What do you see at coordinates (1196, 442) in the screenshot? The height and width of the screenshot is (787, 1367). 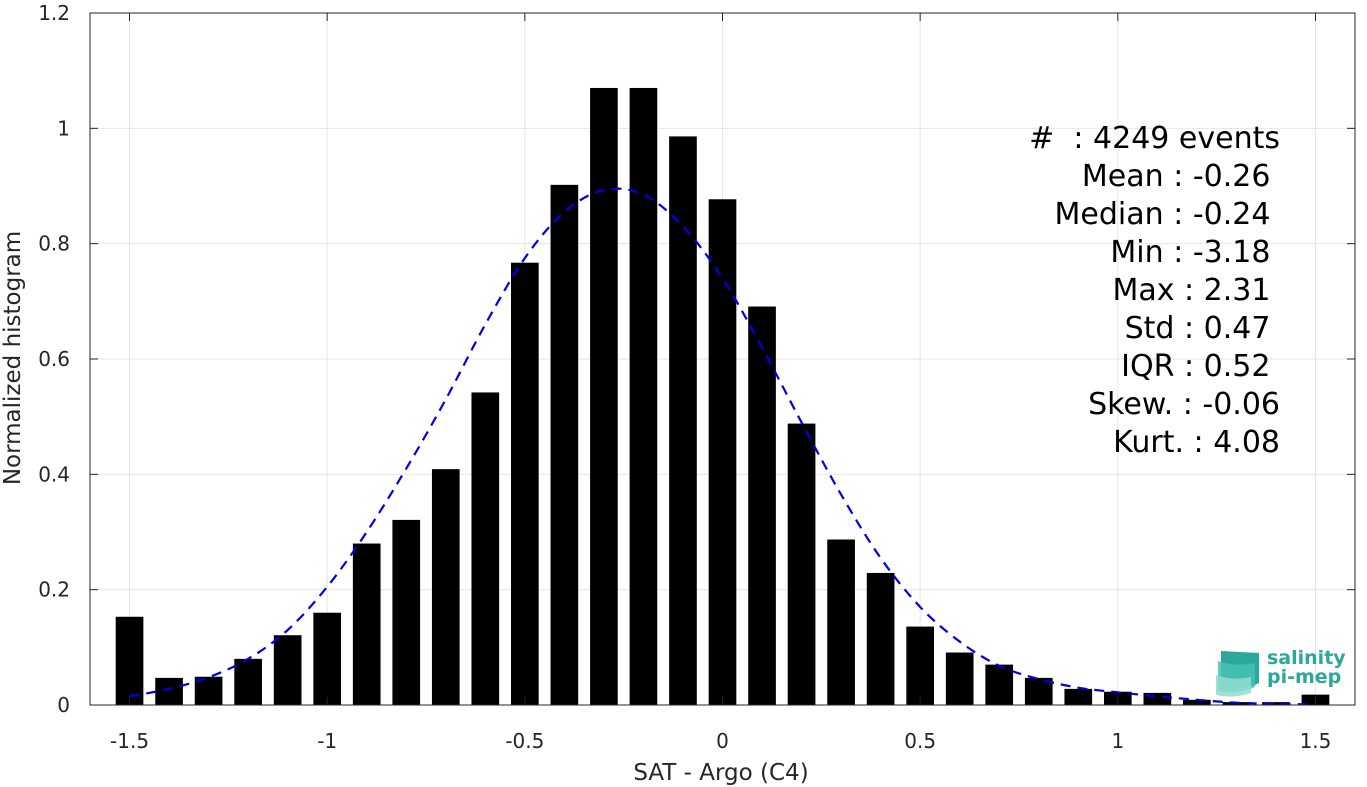 I see `stat-kurt: Kurt. : 4.08` at bounding box center [1196, 442].